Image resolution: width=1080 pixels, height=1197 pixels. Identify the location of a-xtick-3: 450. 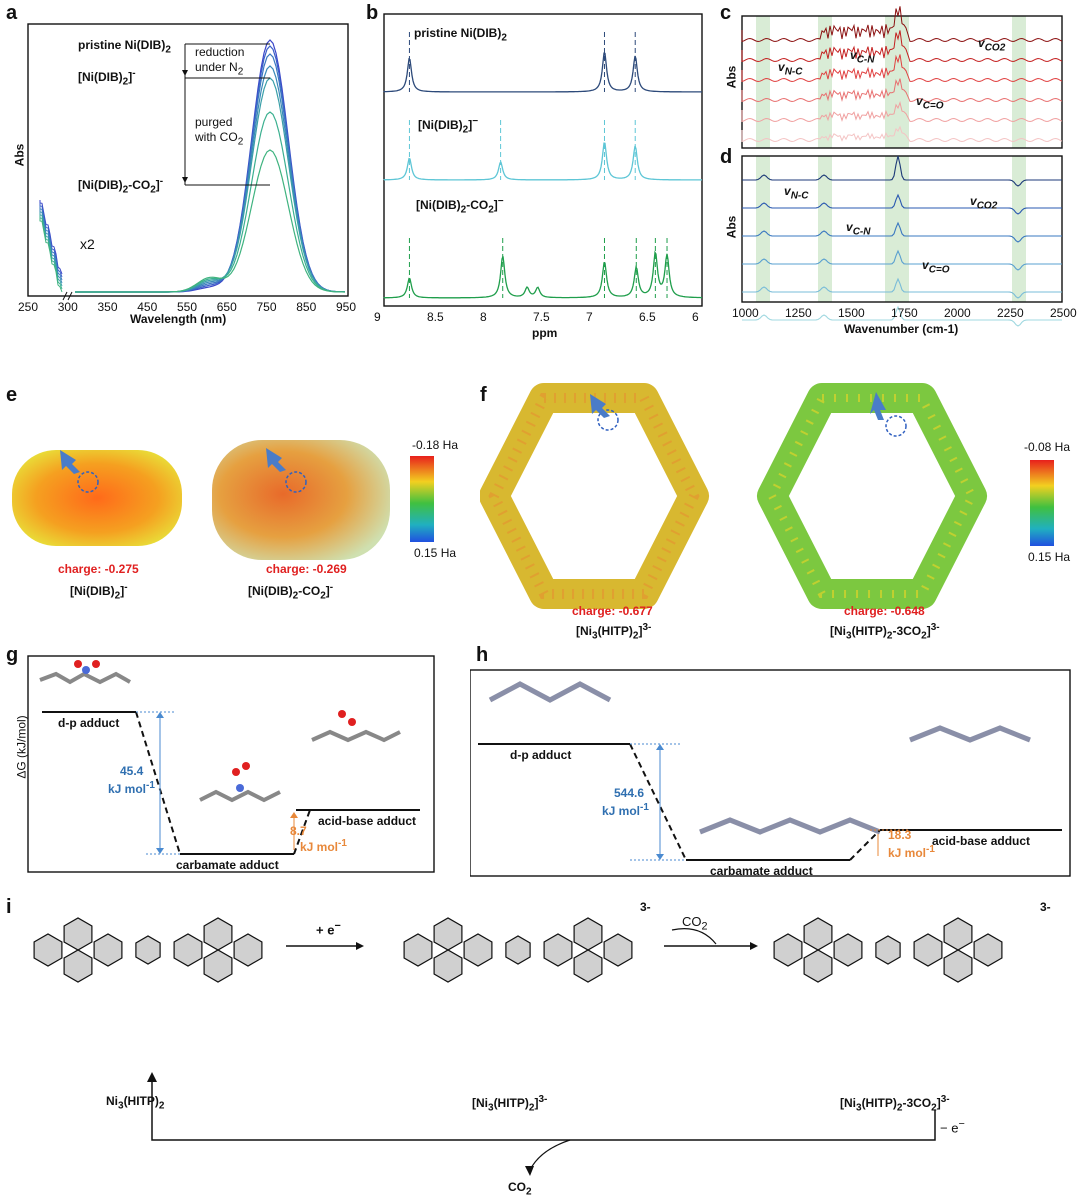
(147, 307).